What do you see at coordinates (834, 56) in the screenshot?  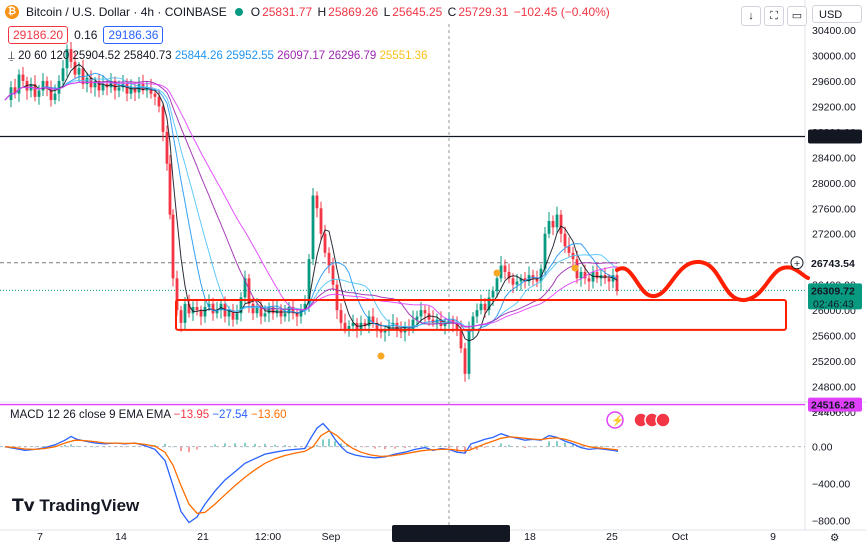 I see `price-tick-label: 30000.00` at bounding box center [834, 56].